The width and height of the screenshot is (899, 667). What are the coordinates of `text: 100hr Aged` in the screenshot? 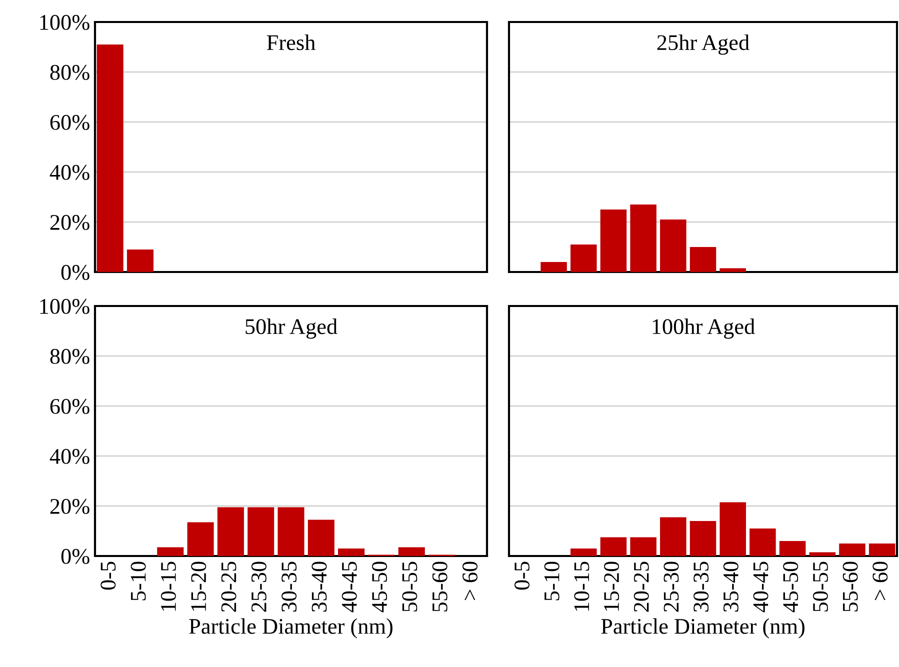 It's located at (703, 328).